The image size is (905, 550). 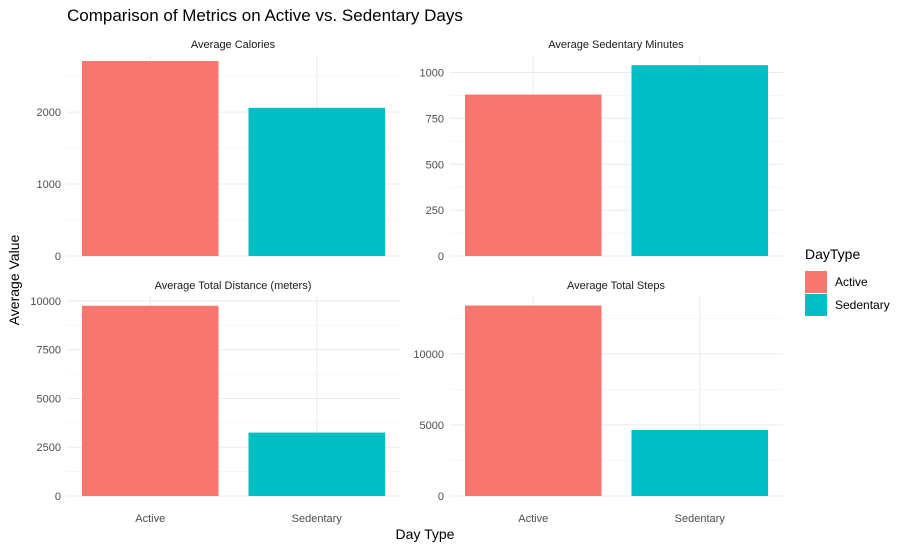 I want to click on y-tick-label: 500, so click(x=435, y=165).